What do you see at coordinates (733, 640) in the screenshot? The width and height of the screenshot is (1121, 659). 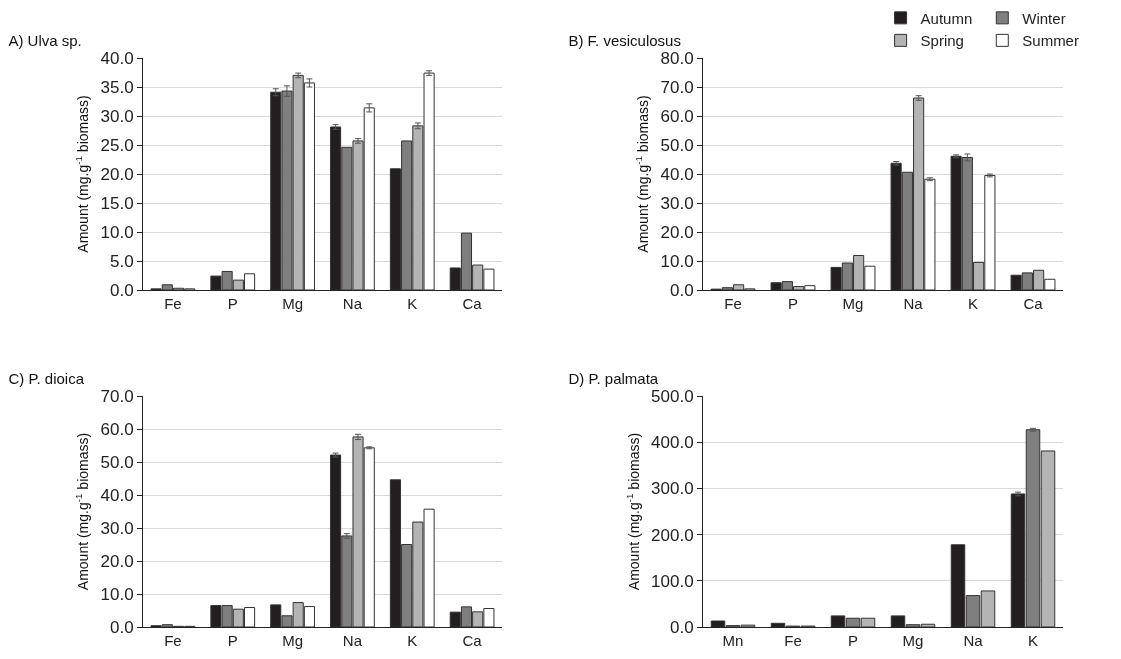 I see `x-tick-label: Mn` at bounding box center [733, 640].